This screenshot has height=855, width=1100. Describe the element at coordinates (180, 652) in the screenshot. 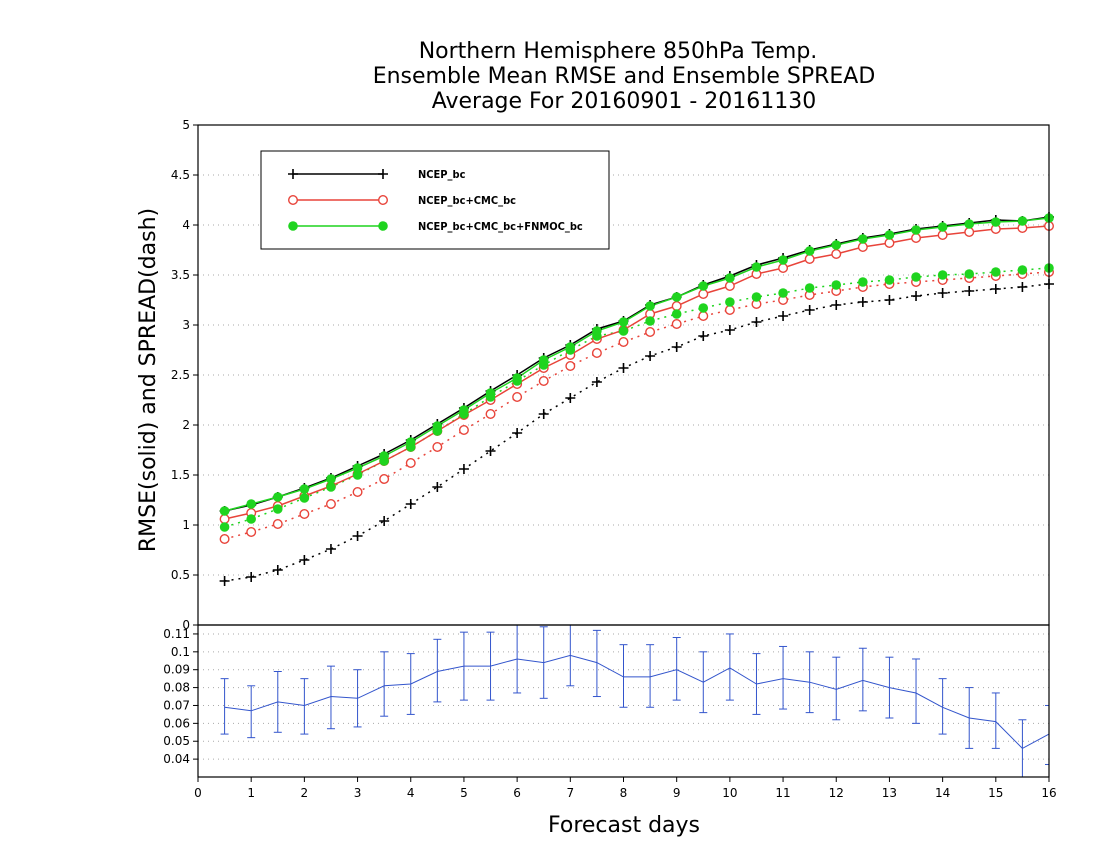

I see `sub-y-tick-label: 0.1` at that location.